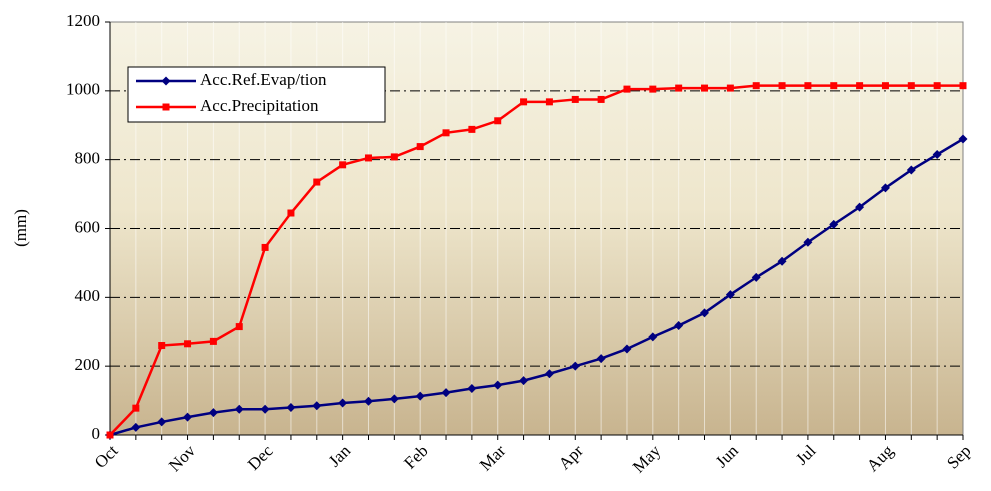  What do you see at coordinates (260, 457) in the screenshot?
I see `x-tick-label: Dec` at bounding box center [260, 457].